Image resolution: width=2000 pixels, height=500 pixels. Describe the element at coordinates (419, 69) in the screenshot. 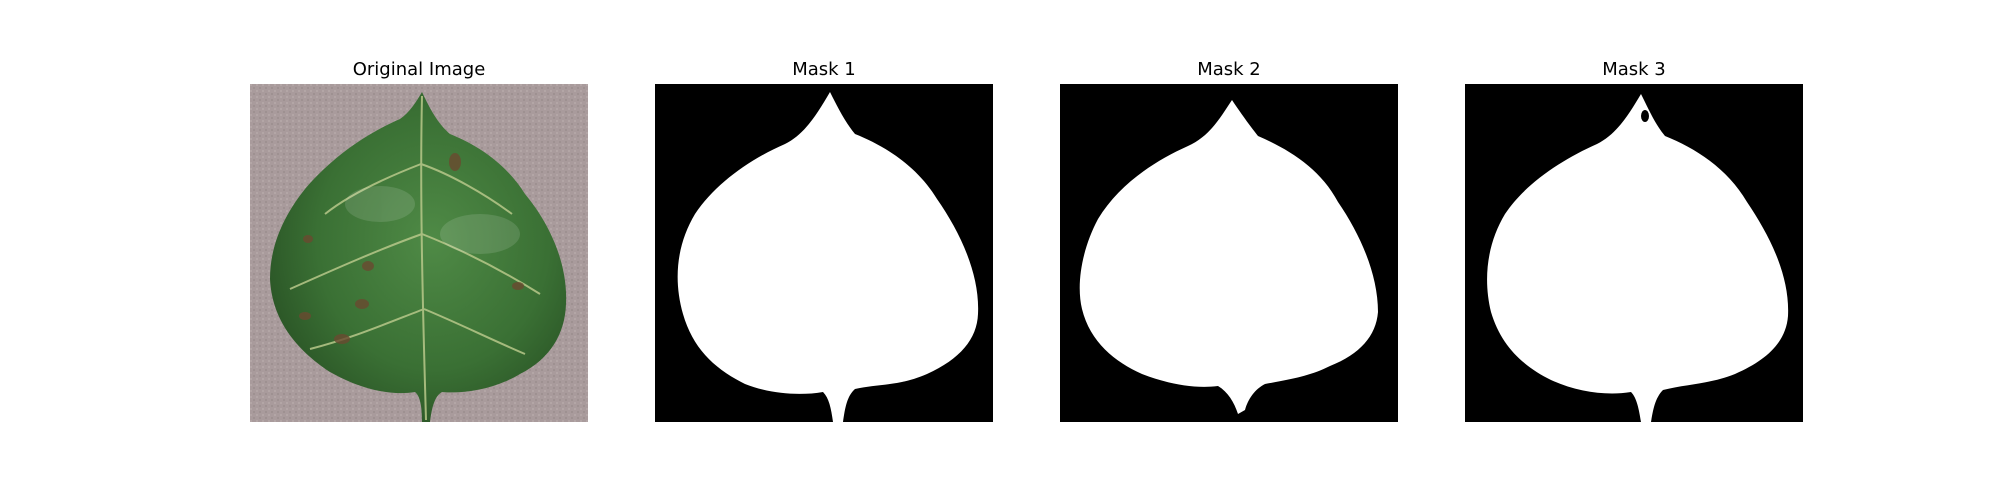

I see `panel-title: Original Image` at that location.